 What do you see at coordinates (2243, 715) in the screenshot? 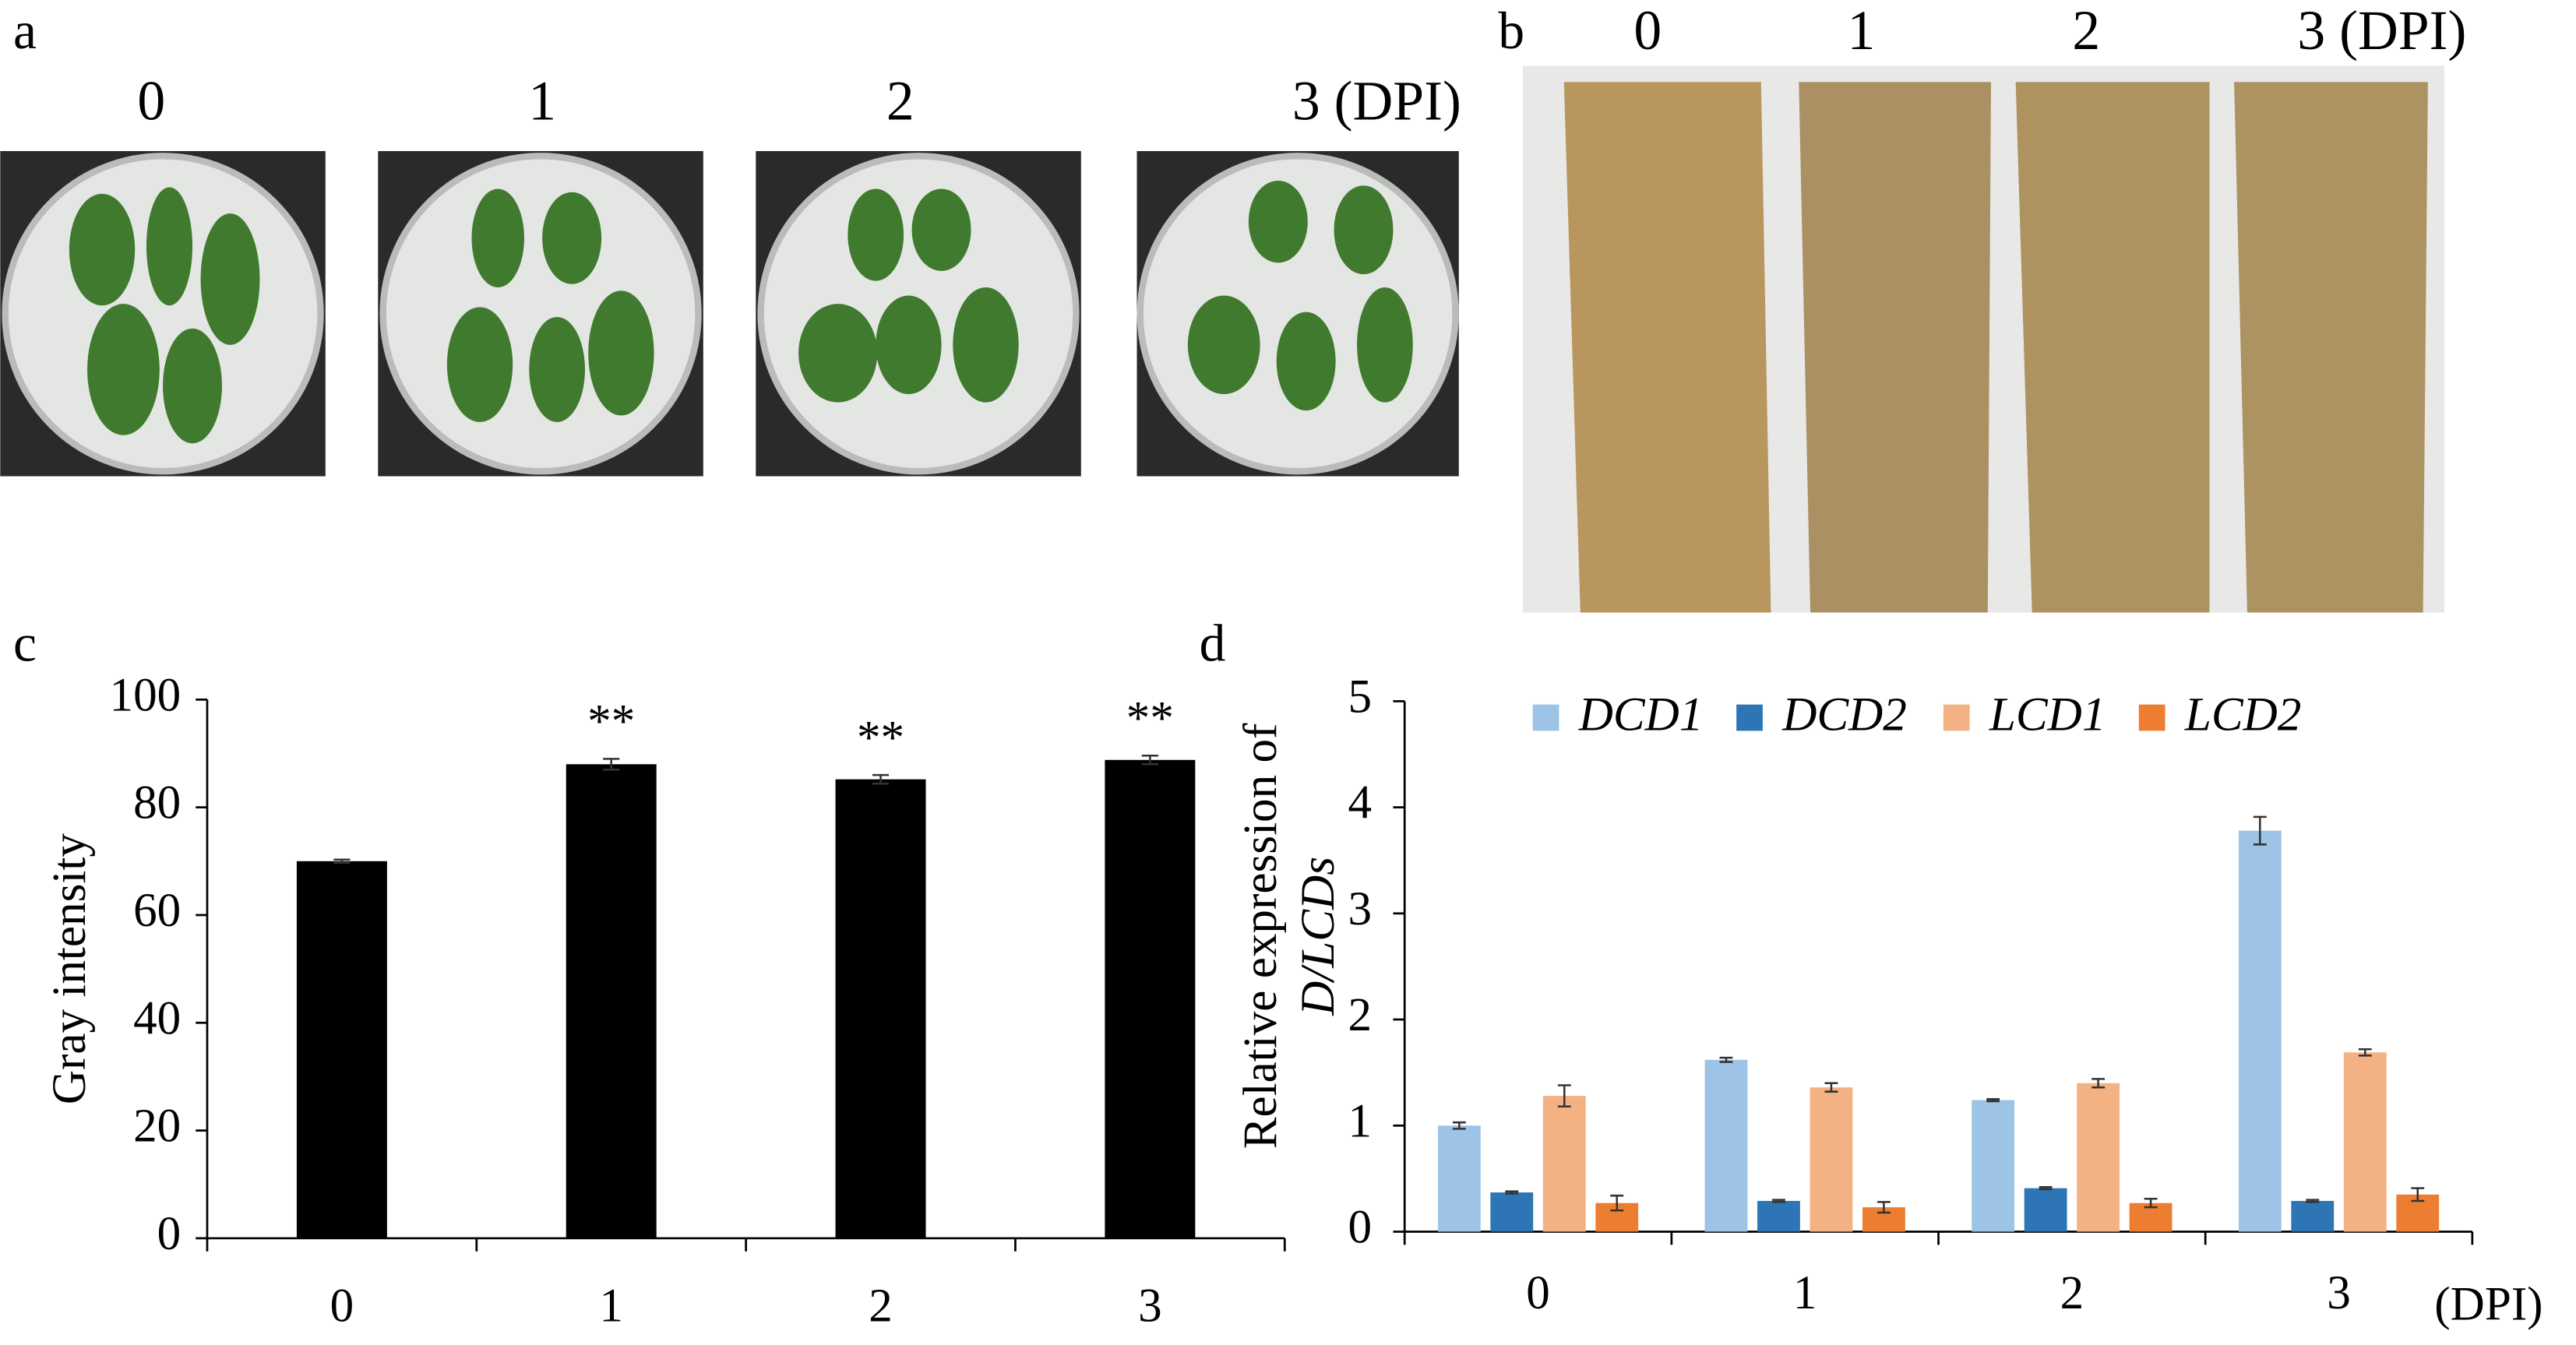
I see `legend-label: LCD2` at bounding box center [2243, 715].